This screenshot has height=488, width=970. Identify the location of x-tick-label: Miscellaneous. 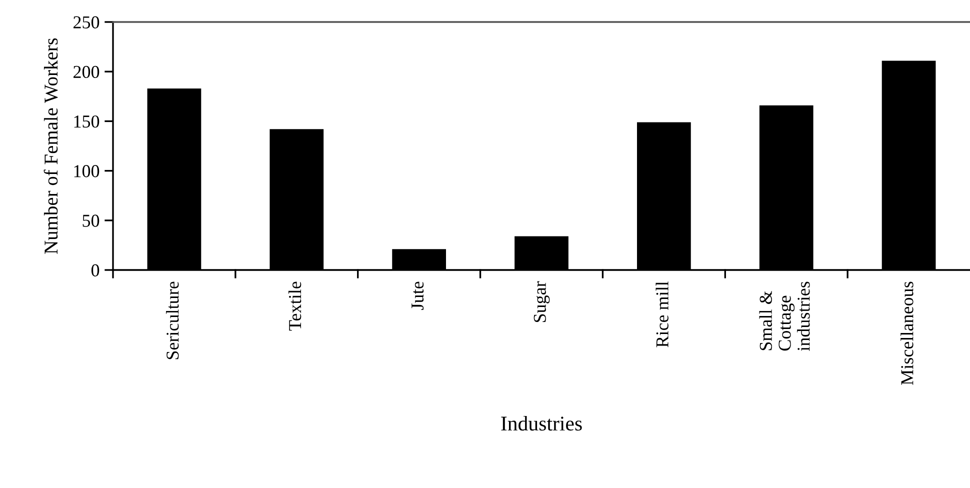
(907, 333).